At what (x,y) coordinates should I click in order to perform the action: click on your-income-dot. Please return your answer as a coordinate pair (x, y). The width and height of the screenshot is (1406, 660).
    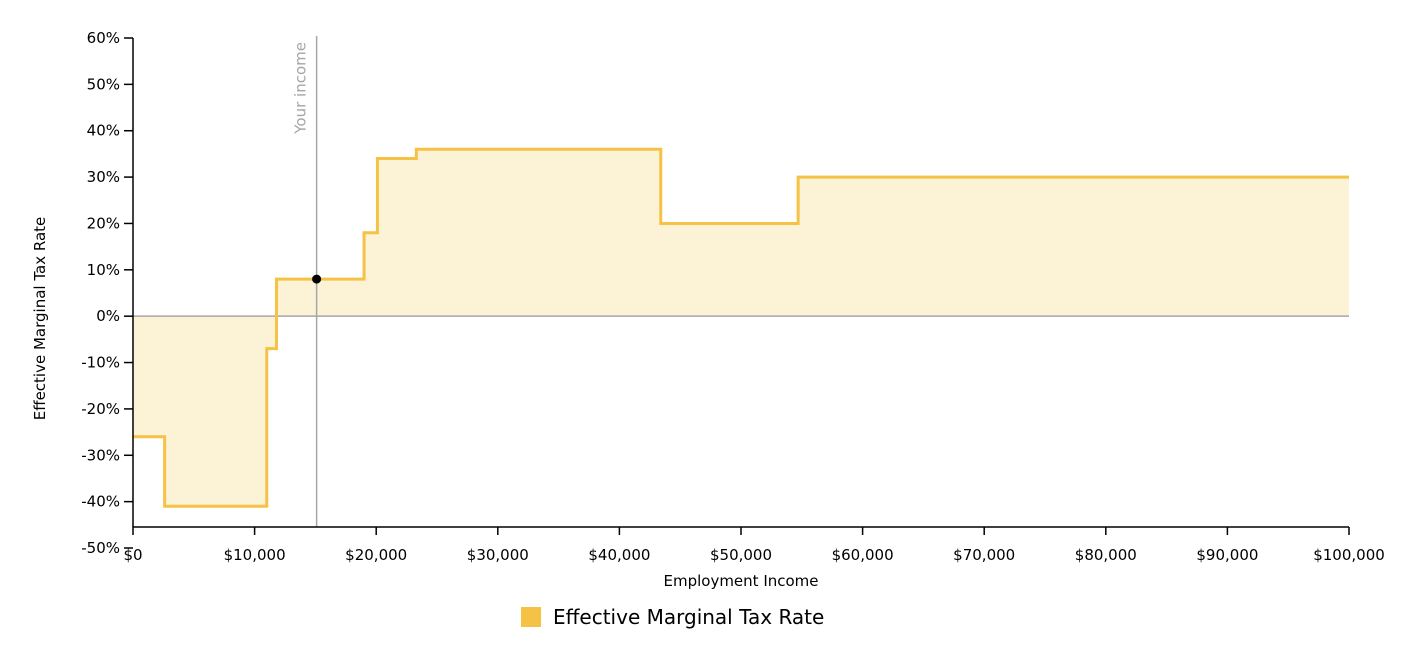
    Looking at the image, I should click on (317, 279).